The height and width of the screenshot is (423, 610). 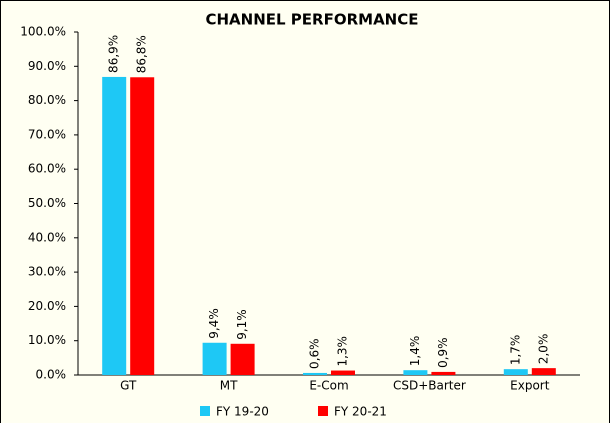 I want to click on x-tick-label: E-Com, so click(x=328, y=386).